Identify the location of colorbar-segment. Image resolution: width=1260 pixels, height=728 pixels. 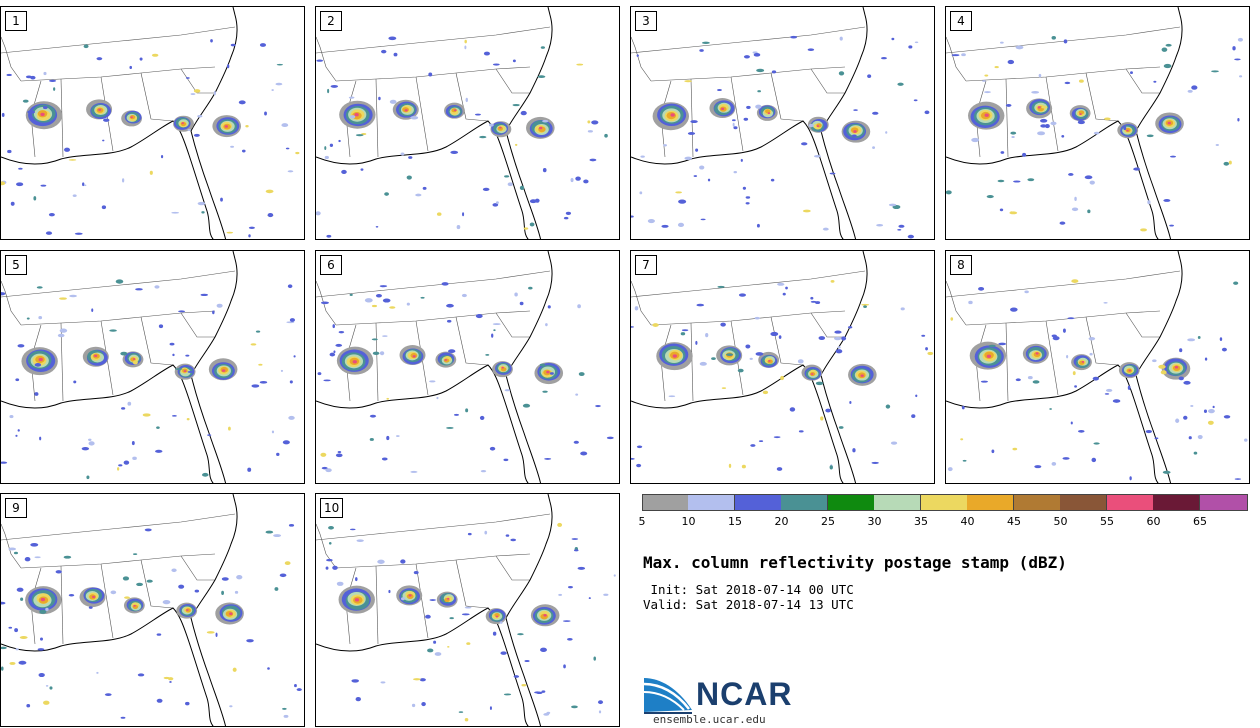
(990, 502).